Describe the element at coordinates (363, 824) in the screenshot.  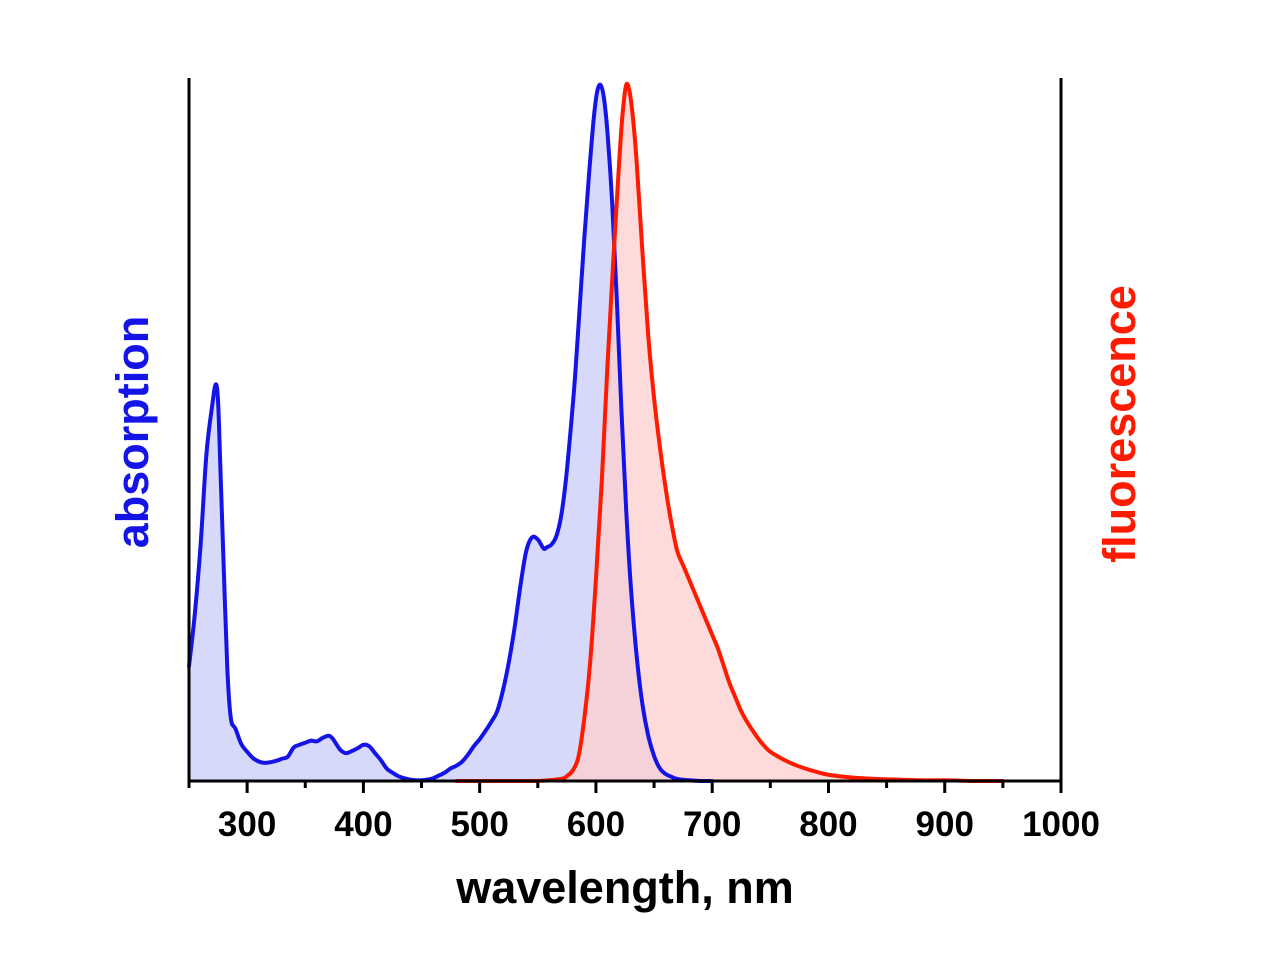
I see `x-tick-label: 400` at that location.